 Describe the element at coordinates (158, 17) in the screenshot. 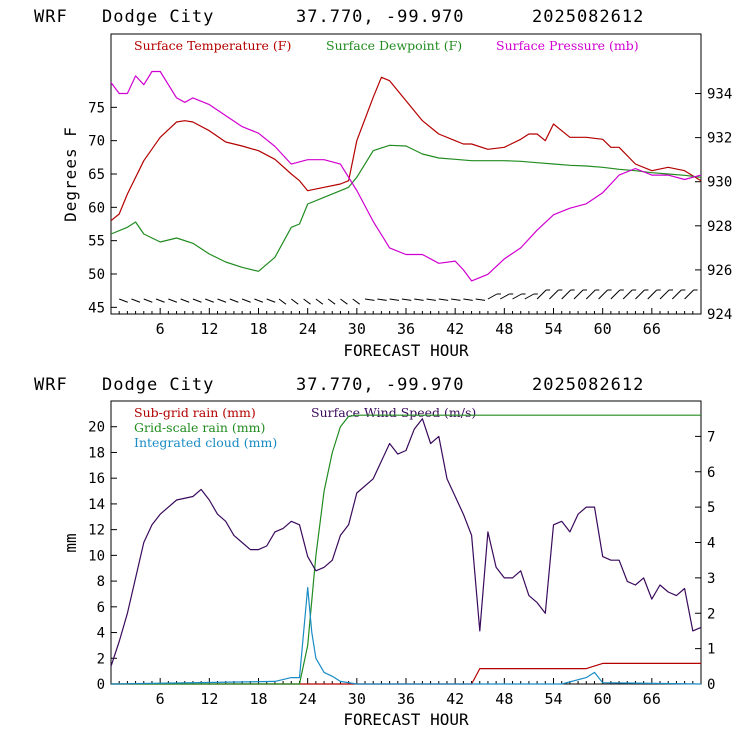

I see `header-location: Dodge City` at that location.